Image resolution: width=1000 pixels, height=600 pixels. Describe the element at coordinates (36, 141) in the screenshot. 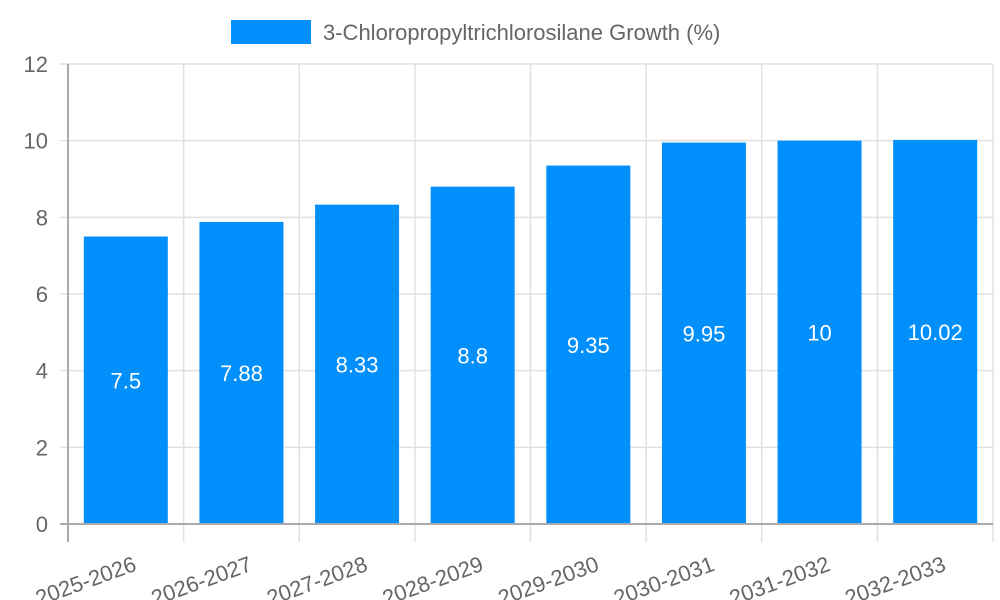

I see `y-tick-label: 10` at that location.